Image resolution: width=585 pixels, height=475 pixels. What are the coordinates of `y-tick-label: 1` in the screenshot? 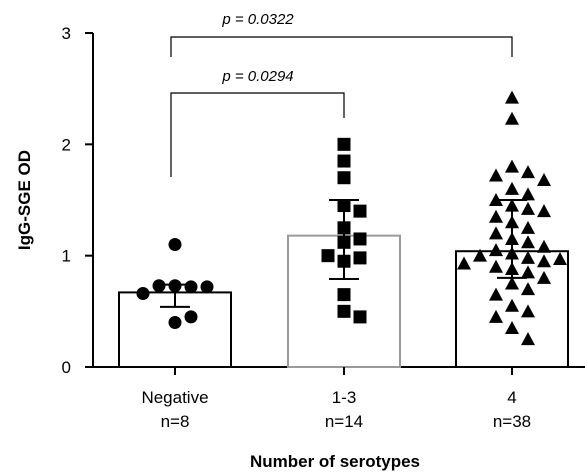 It's located at (66, 256).